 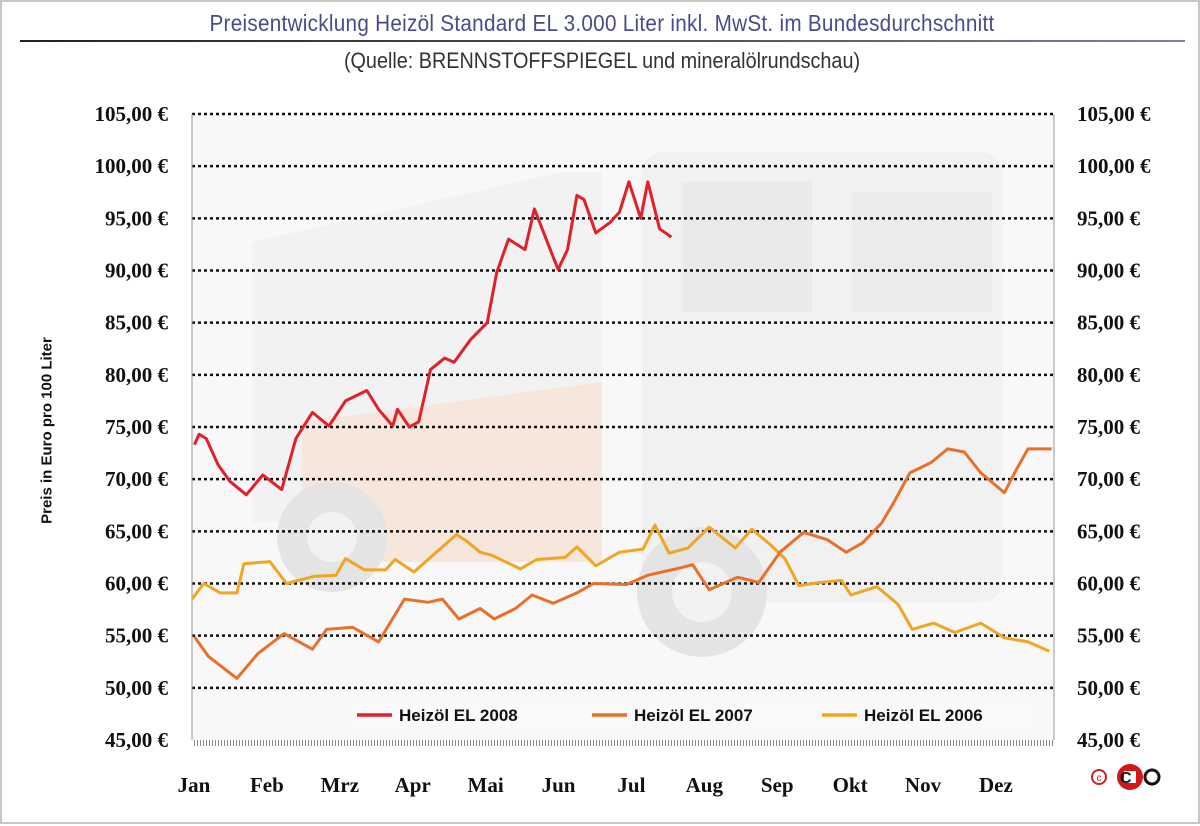 I want to click on svg-text: C, so click(x=1126, y=778).